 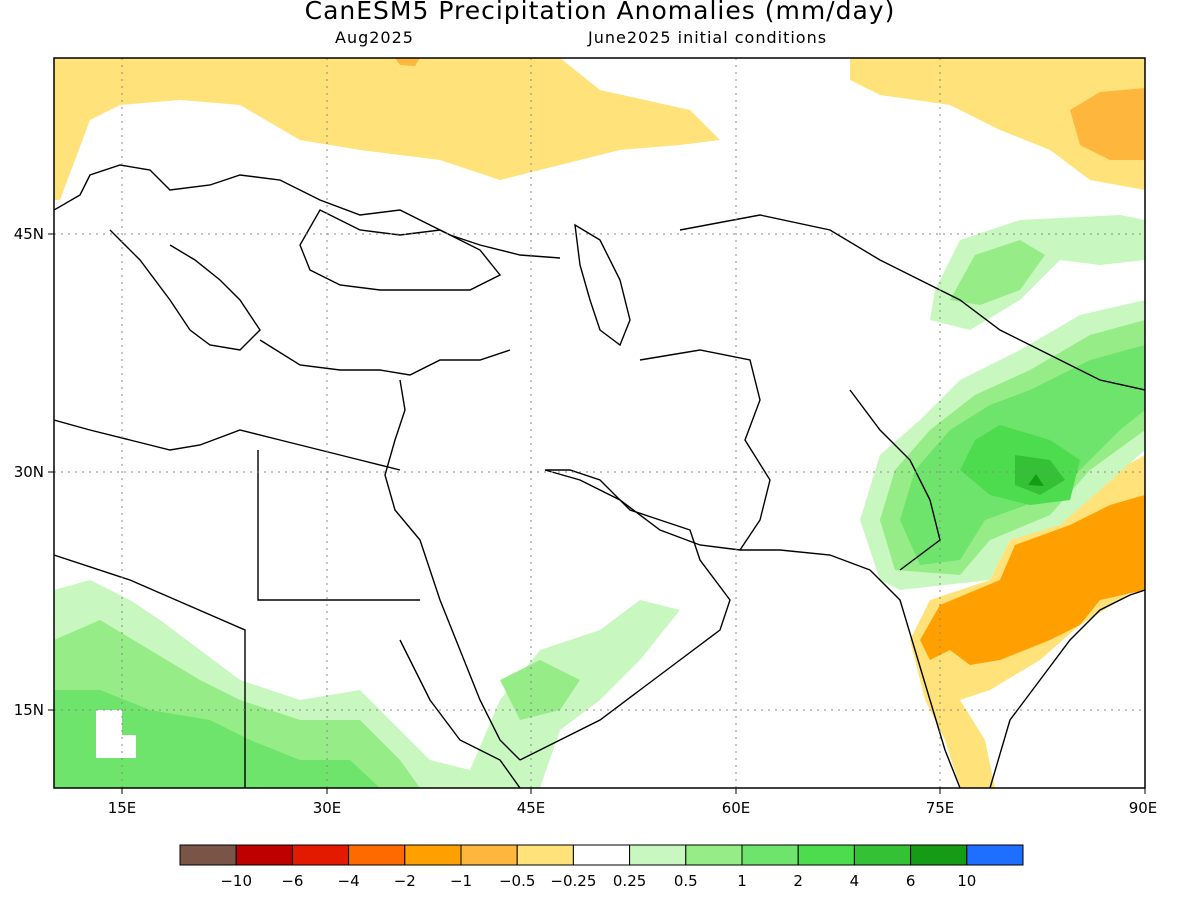 What do you see at coordinates (600, 12) in the screenshot?
I see `chart-title: CanESM5 Precipitation Anomalies (mm/day)` at bounding box center [600, 12].